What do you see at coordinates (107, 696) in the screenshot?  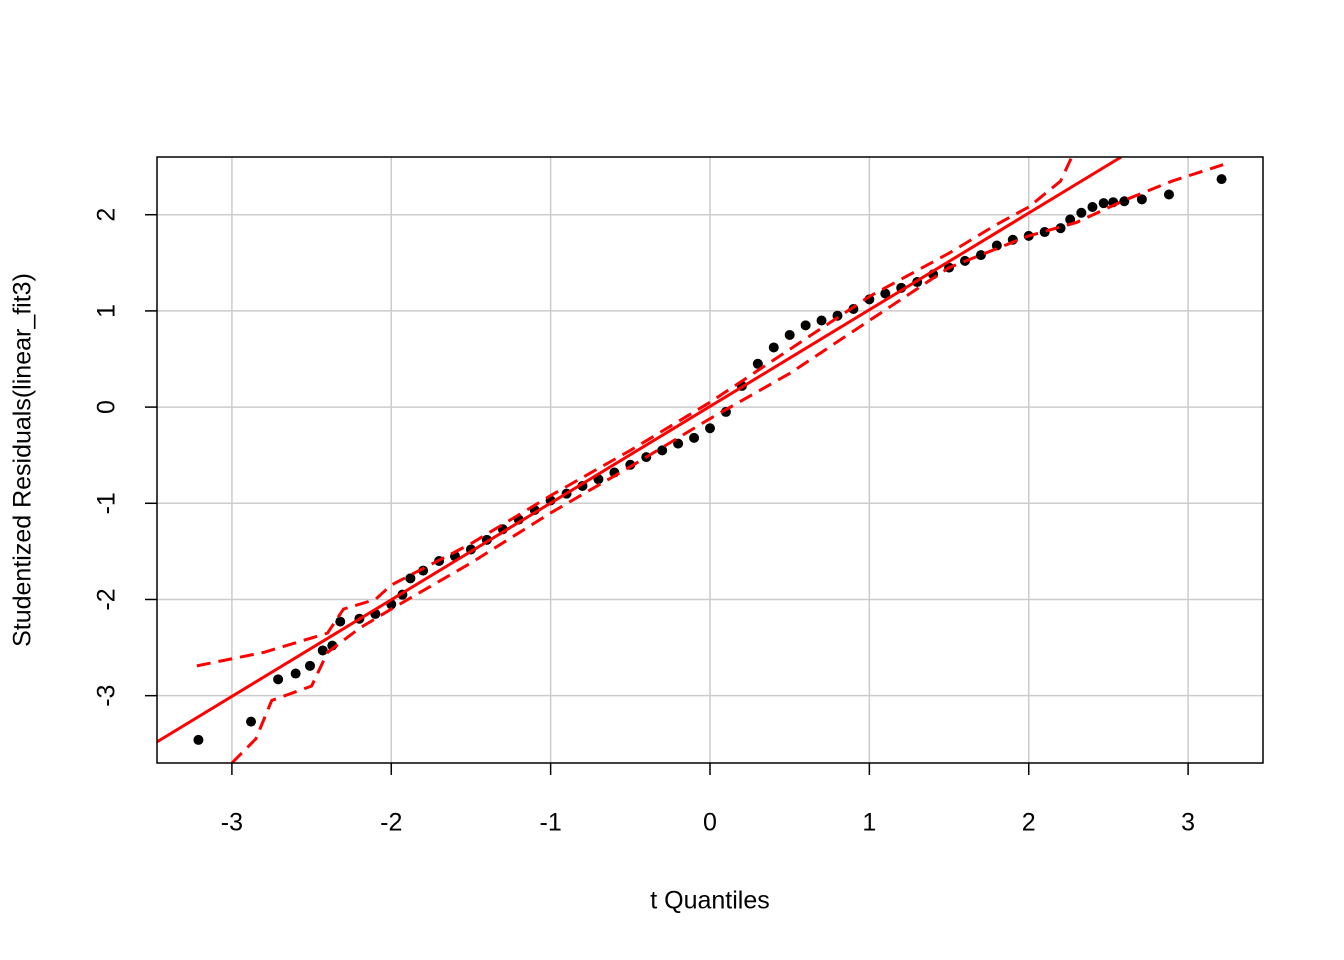 I see `y-tick-label: -3` at bounding box center [107, 696].